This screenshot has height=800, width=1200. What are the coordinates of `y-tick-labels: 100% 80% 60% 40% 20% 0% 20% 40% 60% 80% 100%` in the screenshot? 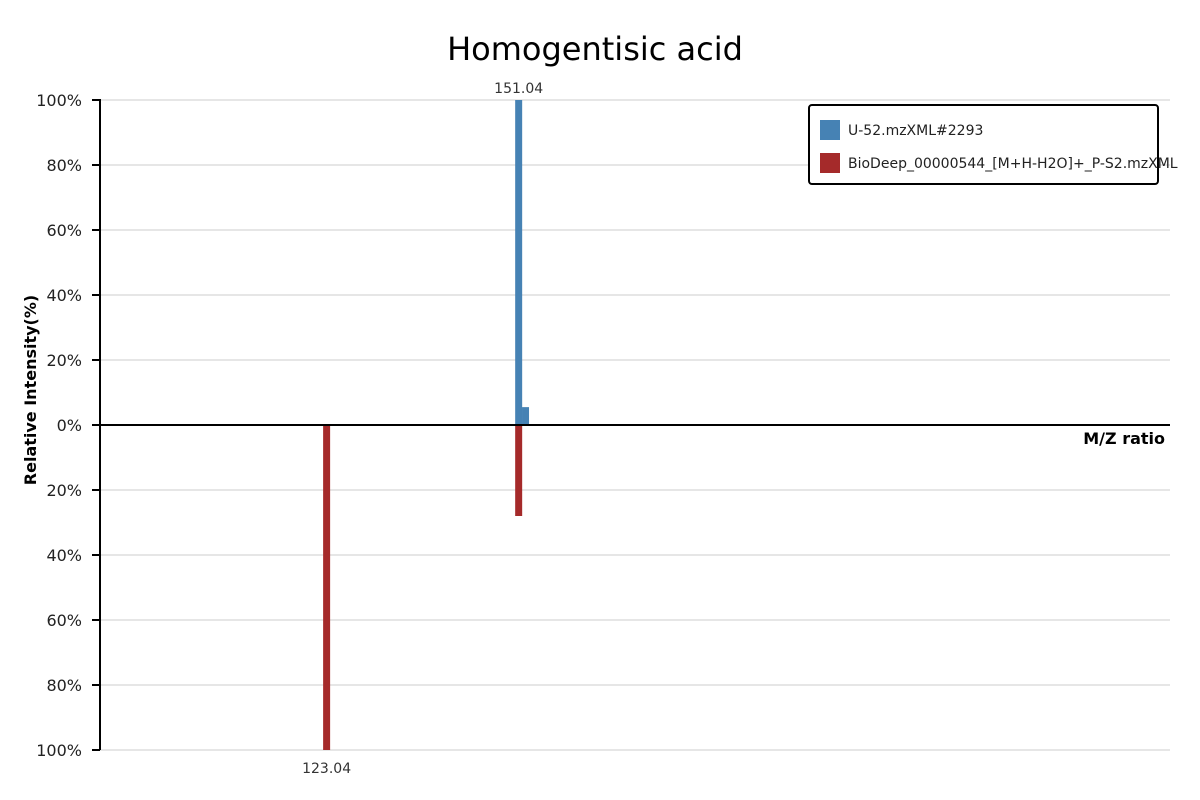 It's located at (68, 425).